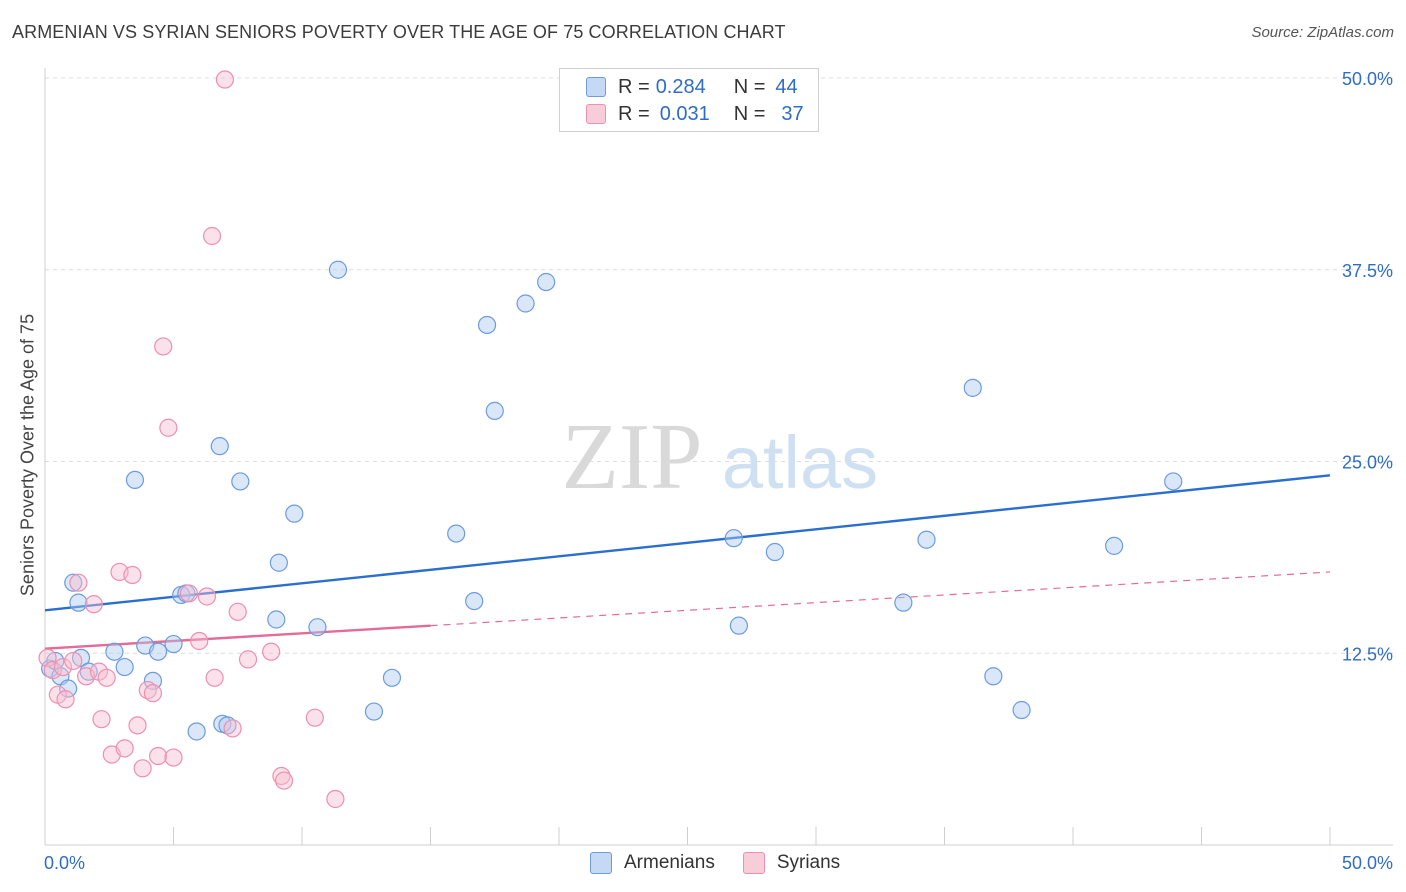 The width and height of the screenshot is (1406, 892). Describe the element at coordinates (64, 863) in the screenshot. I see `x-tick-label-0: 0.0%` at that location.